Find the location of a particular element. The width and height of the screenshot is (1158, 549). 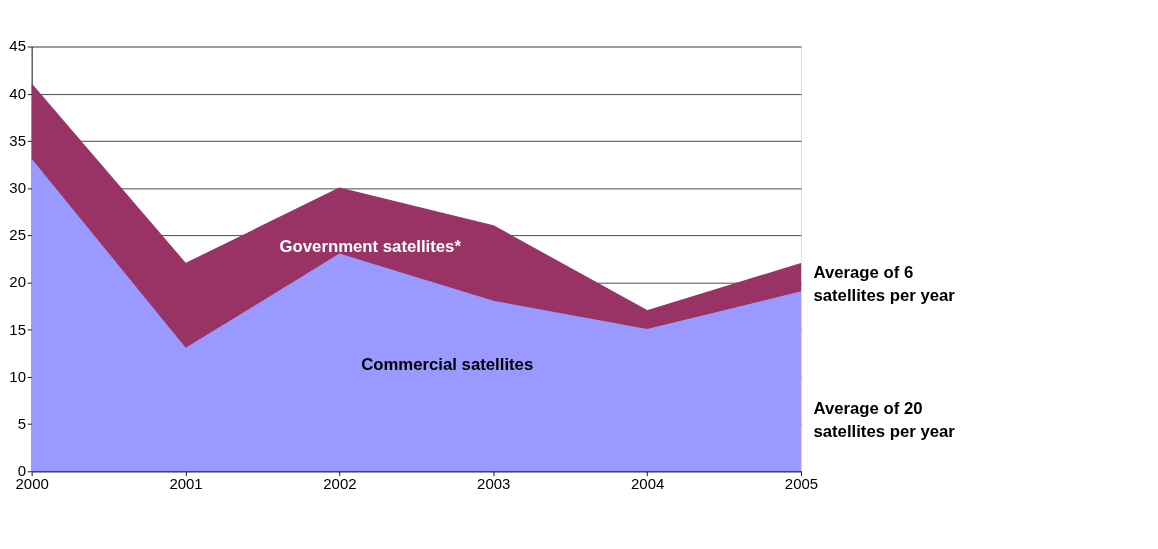

text: Average of 6 satellites per year is located at coordinates (884, 284).